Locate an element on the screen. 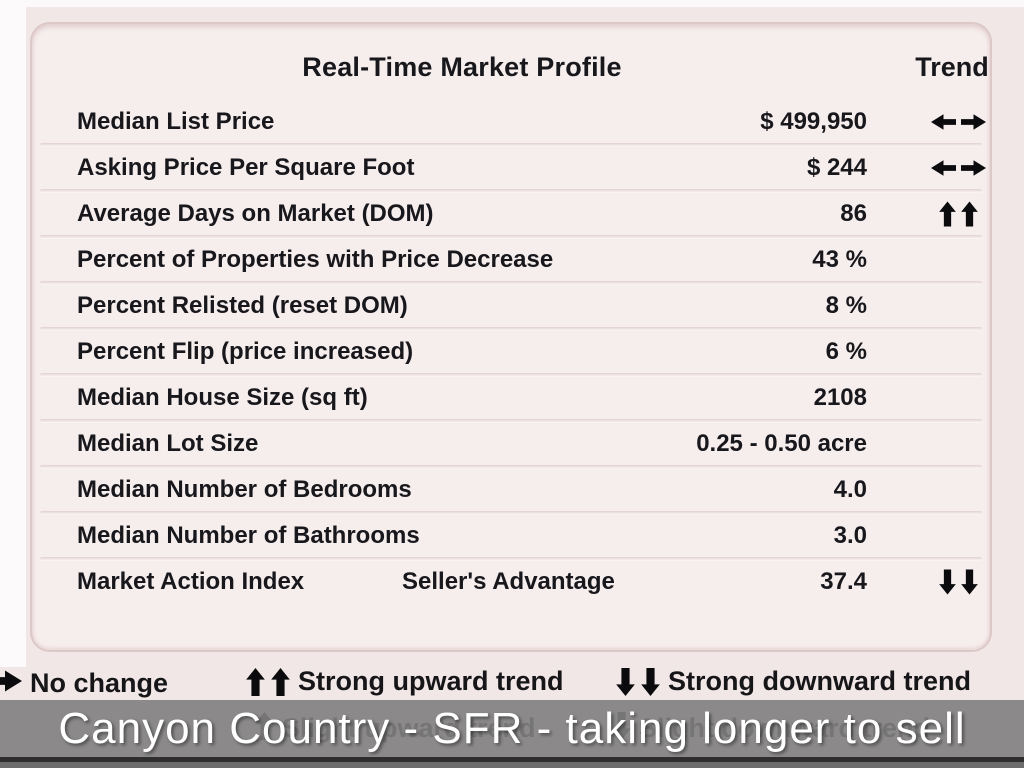  row-label: Percent Flip (price increased) is located at coordinates (245, 351).